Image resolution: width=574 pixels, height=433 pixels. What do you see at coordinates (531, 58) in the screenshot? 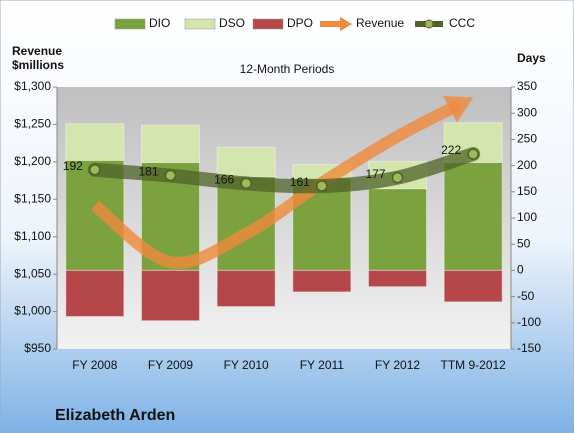
I see `y2-axis-title: Days` at bounding box center [531, 58].